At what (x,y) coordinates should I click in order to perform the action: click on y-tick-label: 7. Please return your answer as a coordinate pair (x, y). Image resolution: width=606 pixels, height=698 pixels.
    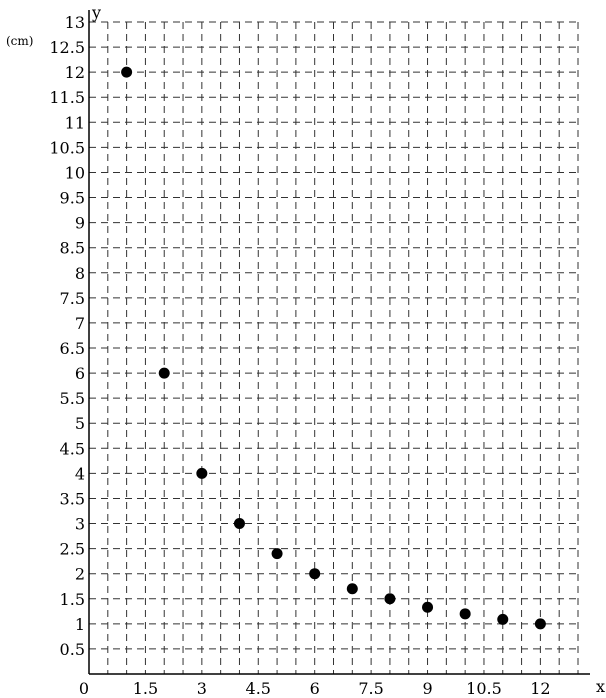
    Looking at the image, I should click on (80, 323).